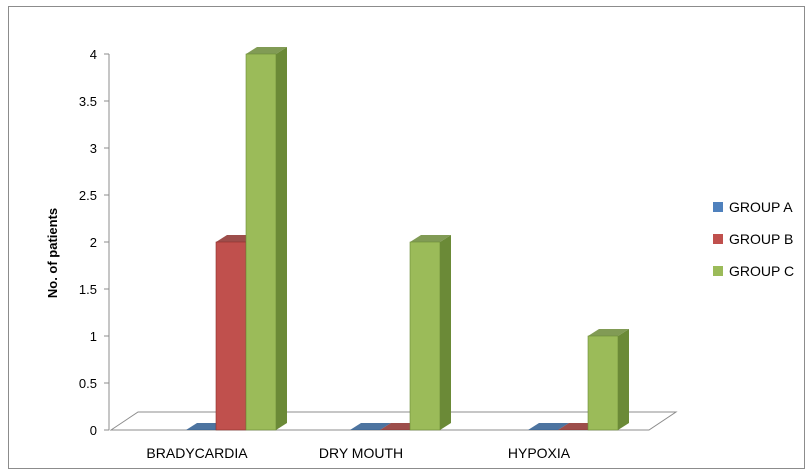 This screenshot has height=475, width=811. What do you see at coordinates (88, 289) in the screenshot?
I see `y-tick-label: 1.5` at bounding box center [88, 289].